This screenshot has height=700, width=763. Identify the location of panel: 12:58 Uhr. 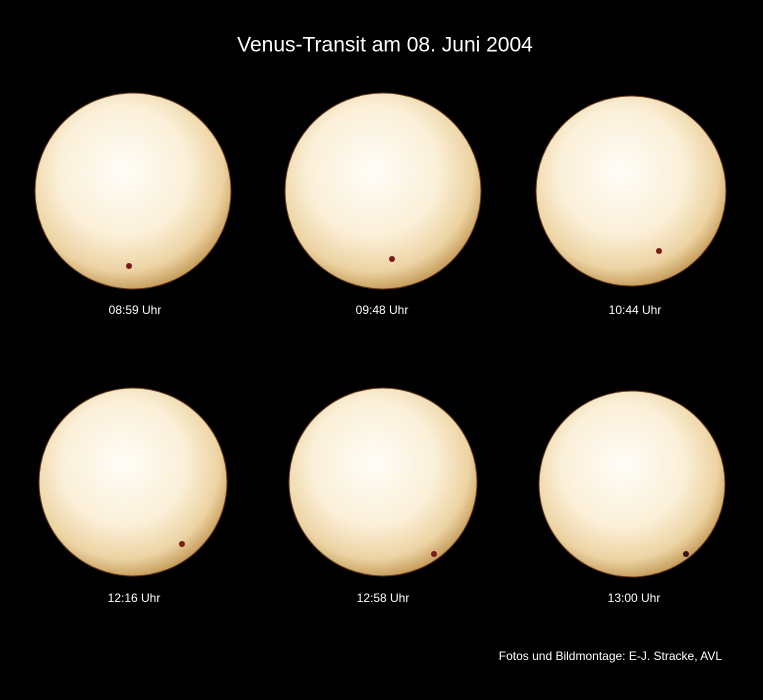
(383, 496).